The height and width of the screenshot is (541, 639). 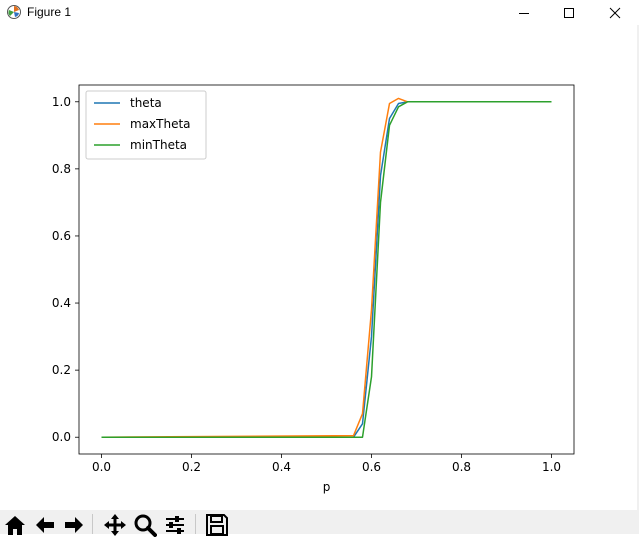 I want to click on maximize-button, so click(x=569, y=12).